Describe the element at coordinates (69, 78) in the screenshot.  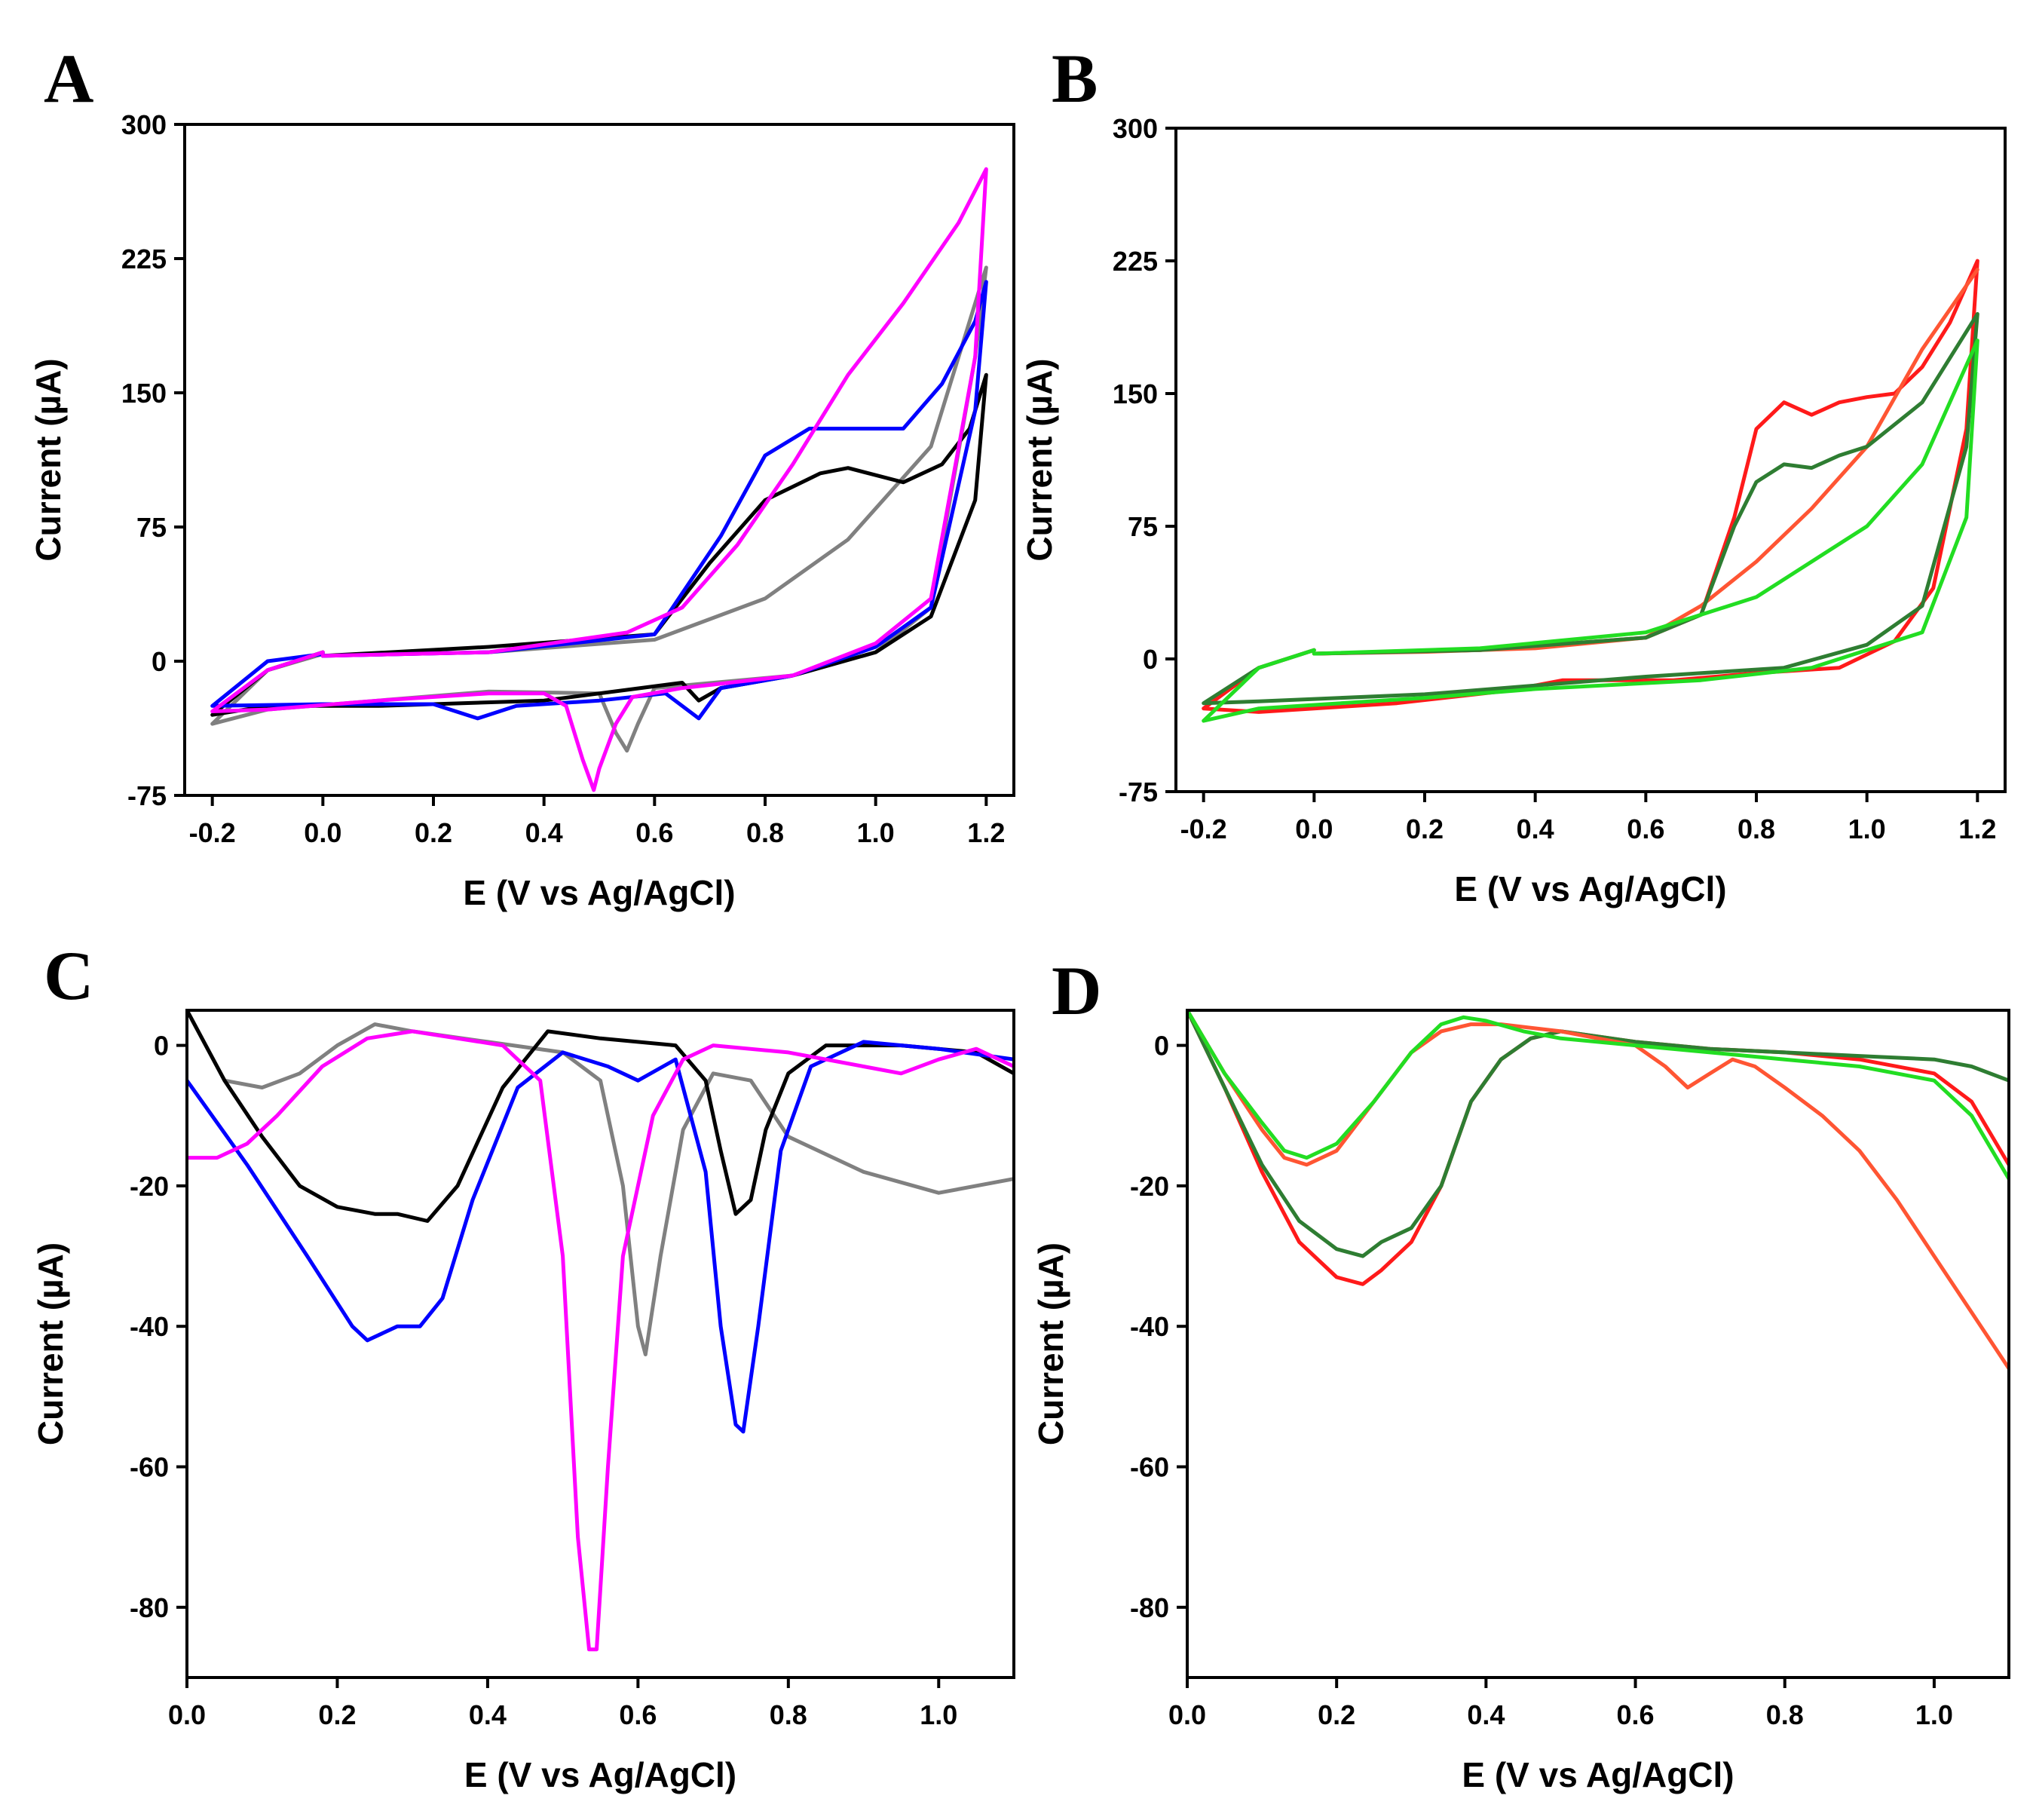
I see `panel-letter: A` at that location.